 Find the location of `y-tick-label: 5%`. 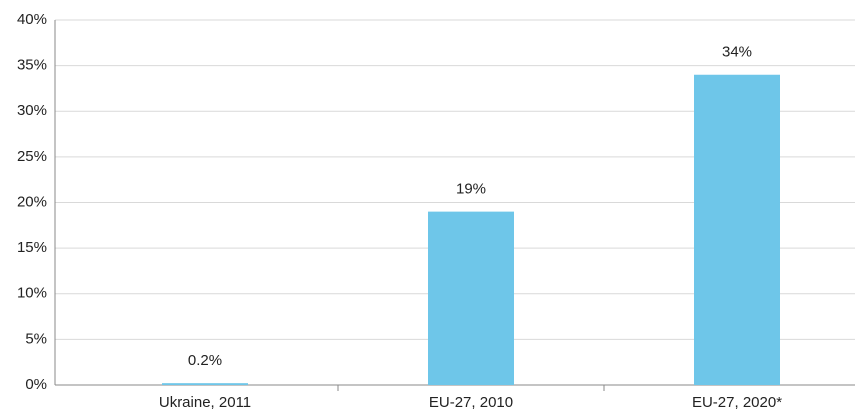

y-tick-label: 5% is located at coordinates (36, 338).